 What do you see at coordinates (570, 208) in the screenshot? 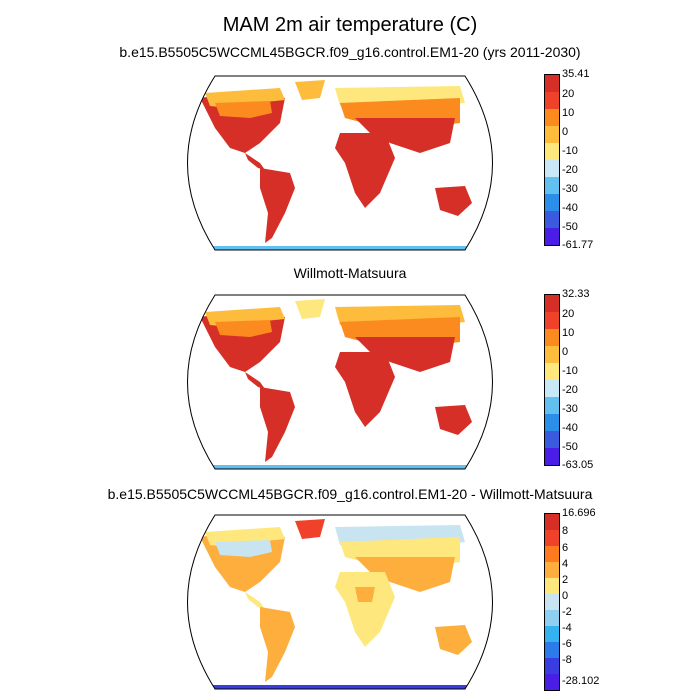
I see `panel-1-cbar-label: -40` at bounding box center [570, 208].